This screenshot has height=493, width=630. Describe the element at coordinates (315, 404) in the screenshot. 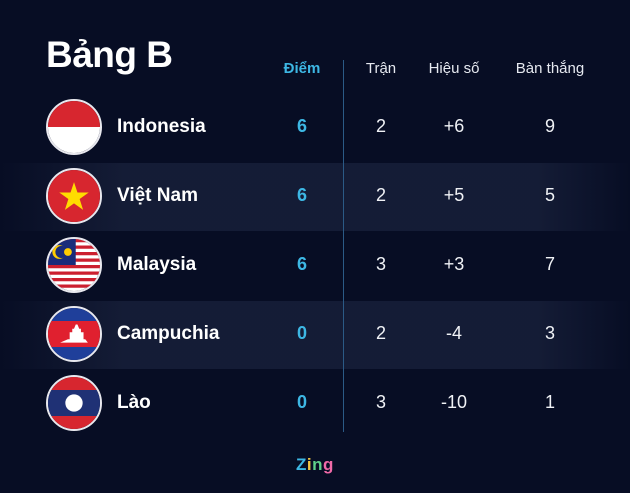

I see `table-row: Lào 0 3 -10 1` at that location.